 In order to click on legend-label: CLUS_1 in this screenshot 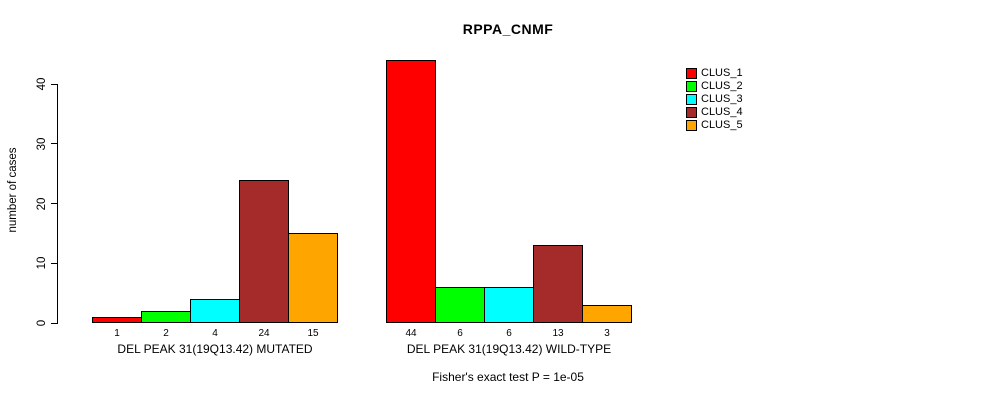, I will do `click(722, 73)`.